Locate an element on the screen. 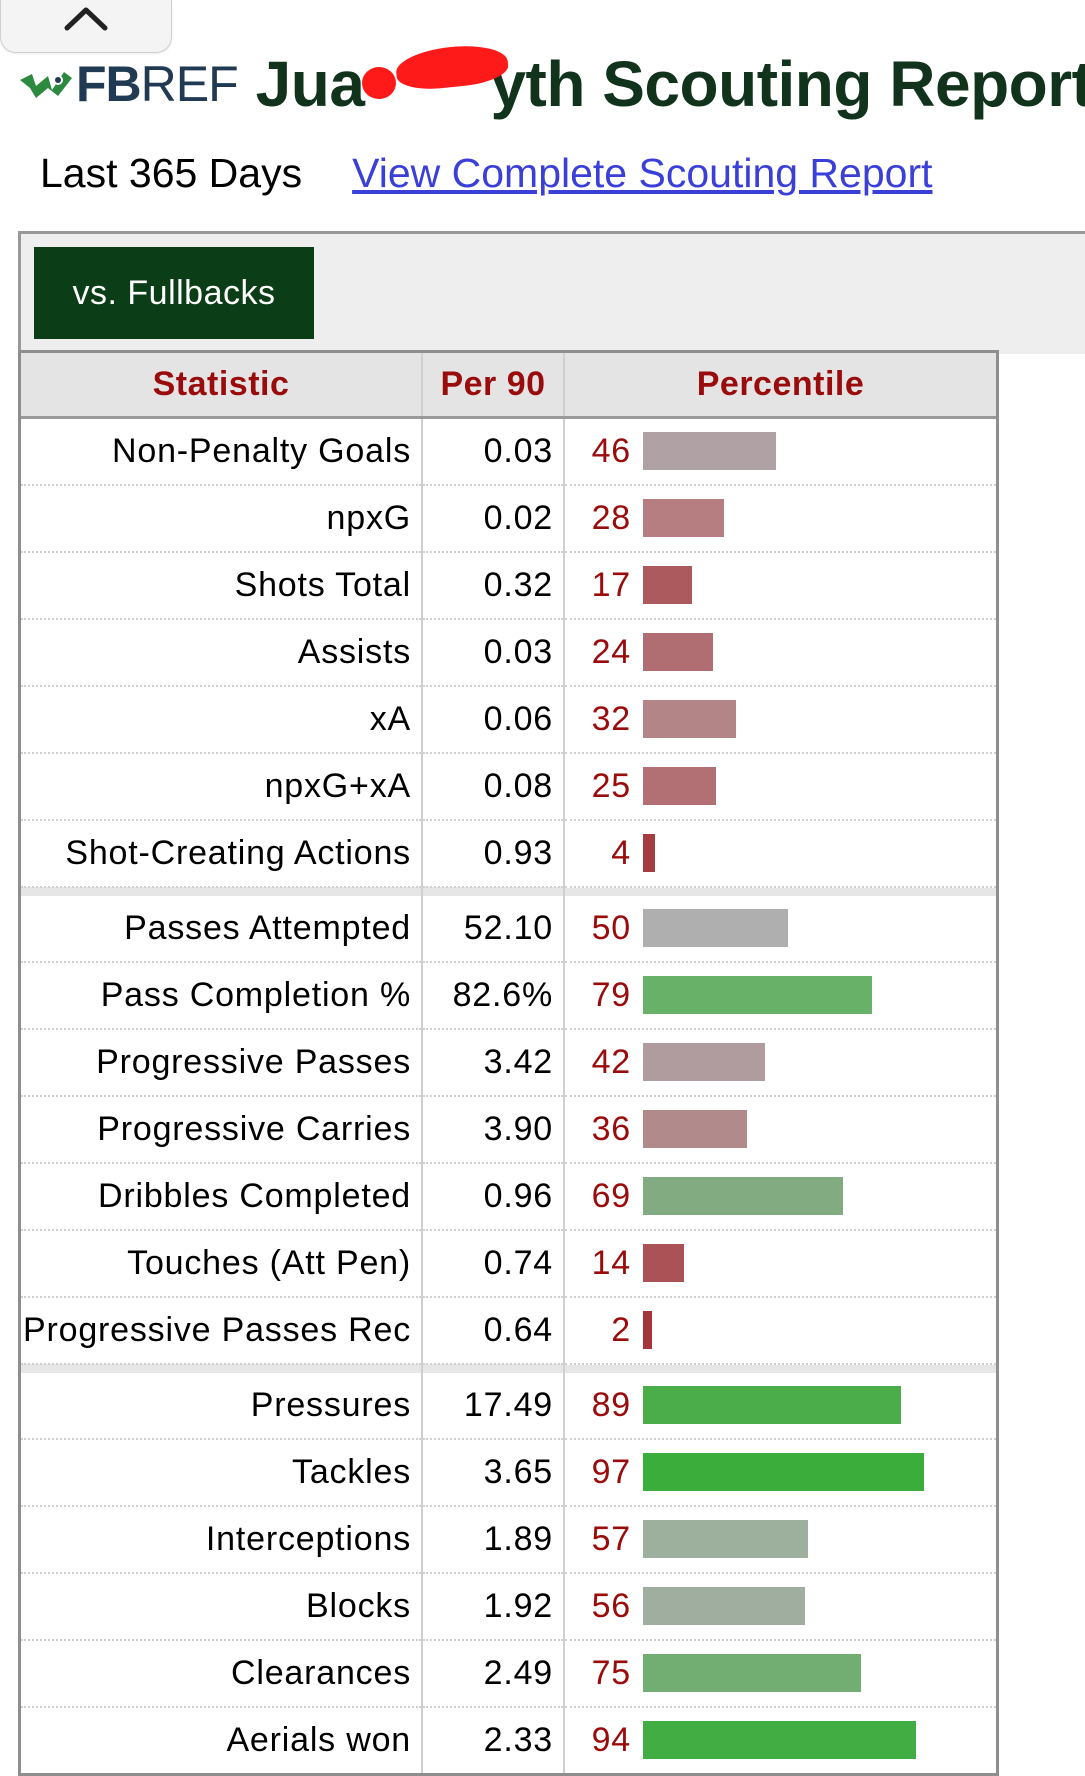  collapse-tab is located at coordinates (86, 26).